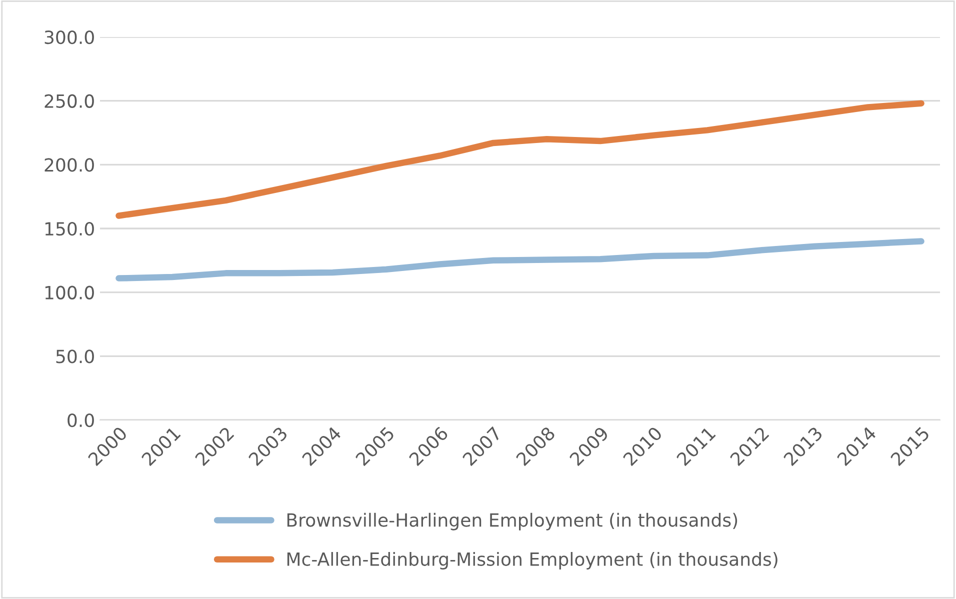 This screenshot has width=956, height=599. What do you see at coordinates (69, 229) in the screenshot?
I see `y-tick-label: 150.0` at bounding box center [69, 229].